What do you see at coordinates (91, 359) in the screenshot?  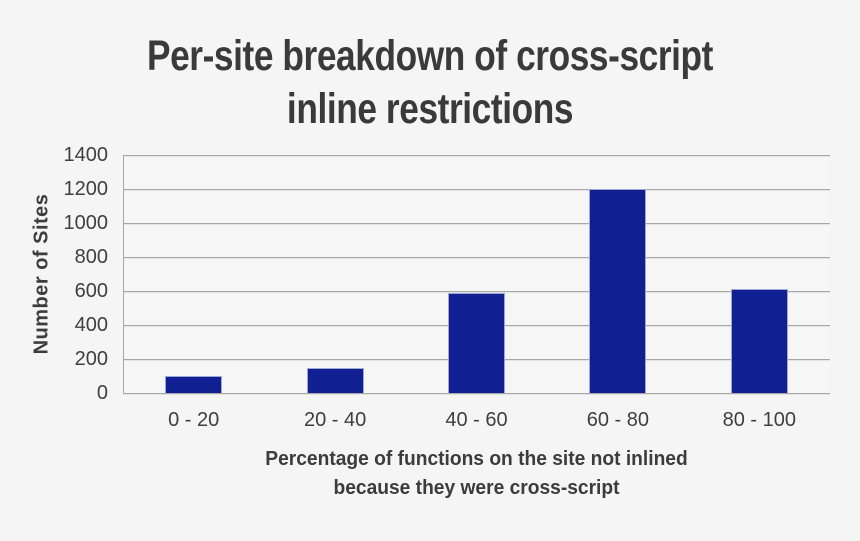 I see `y-tick-label-200: 200` at bounding box center [91, 359].